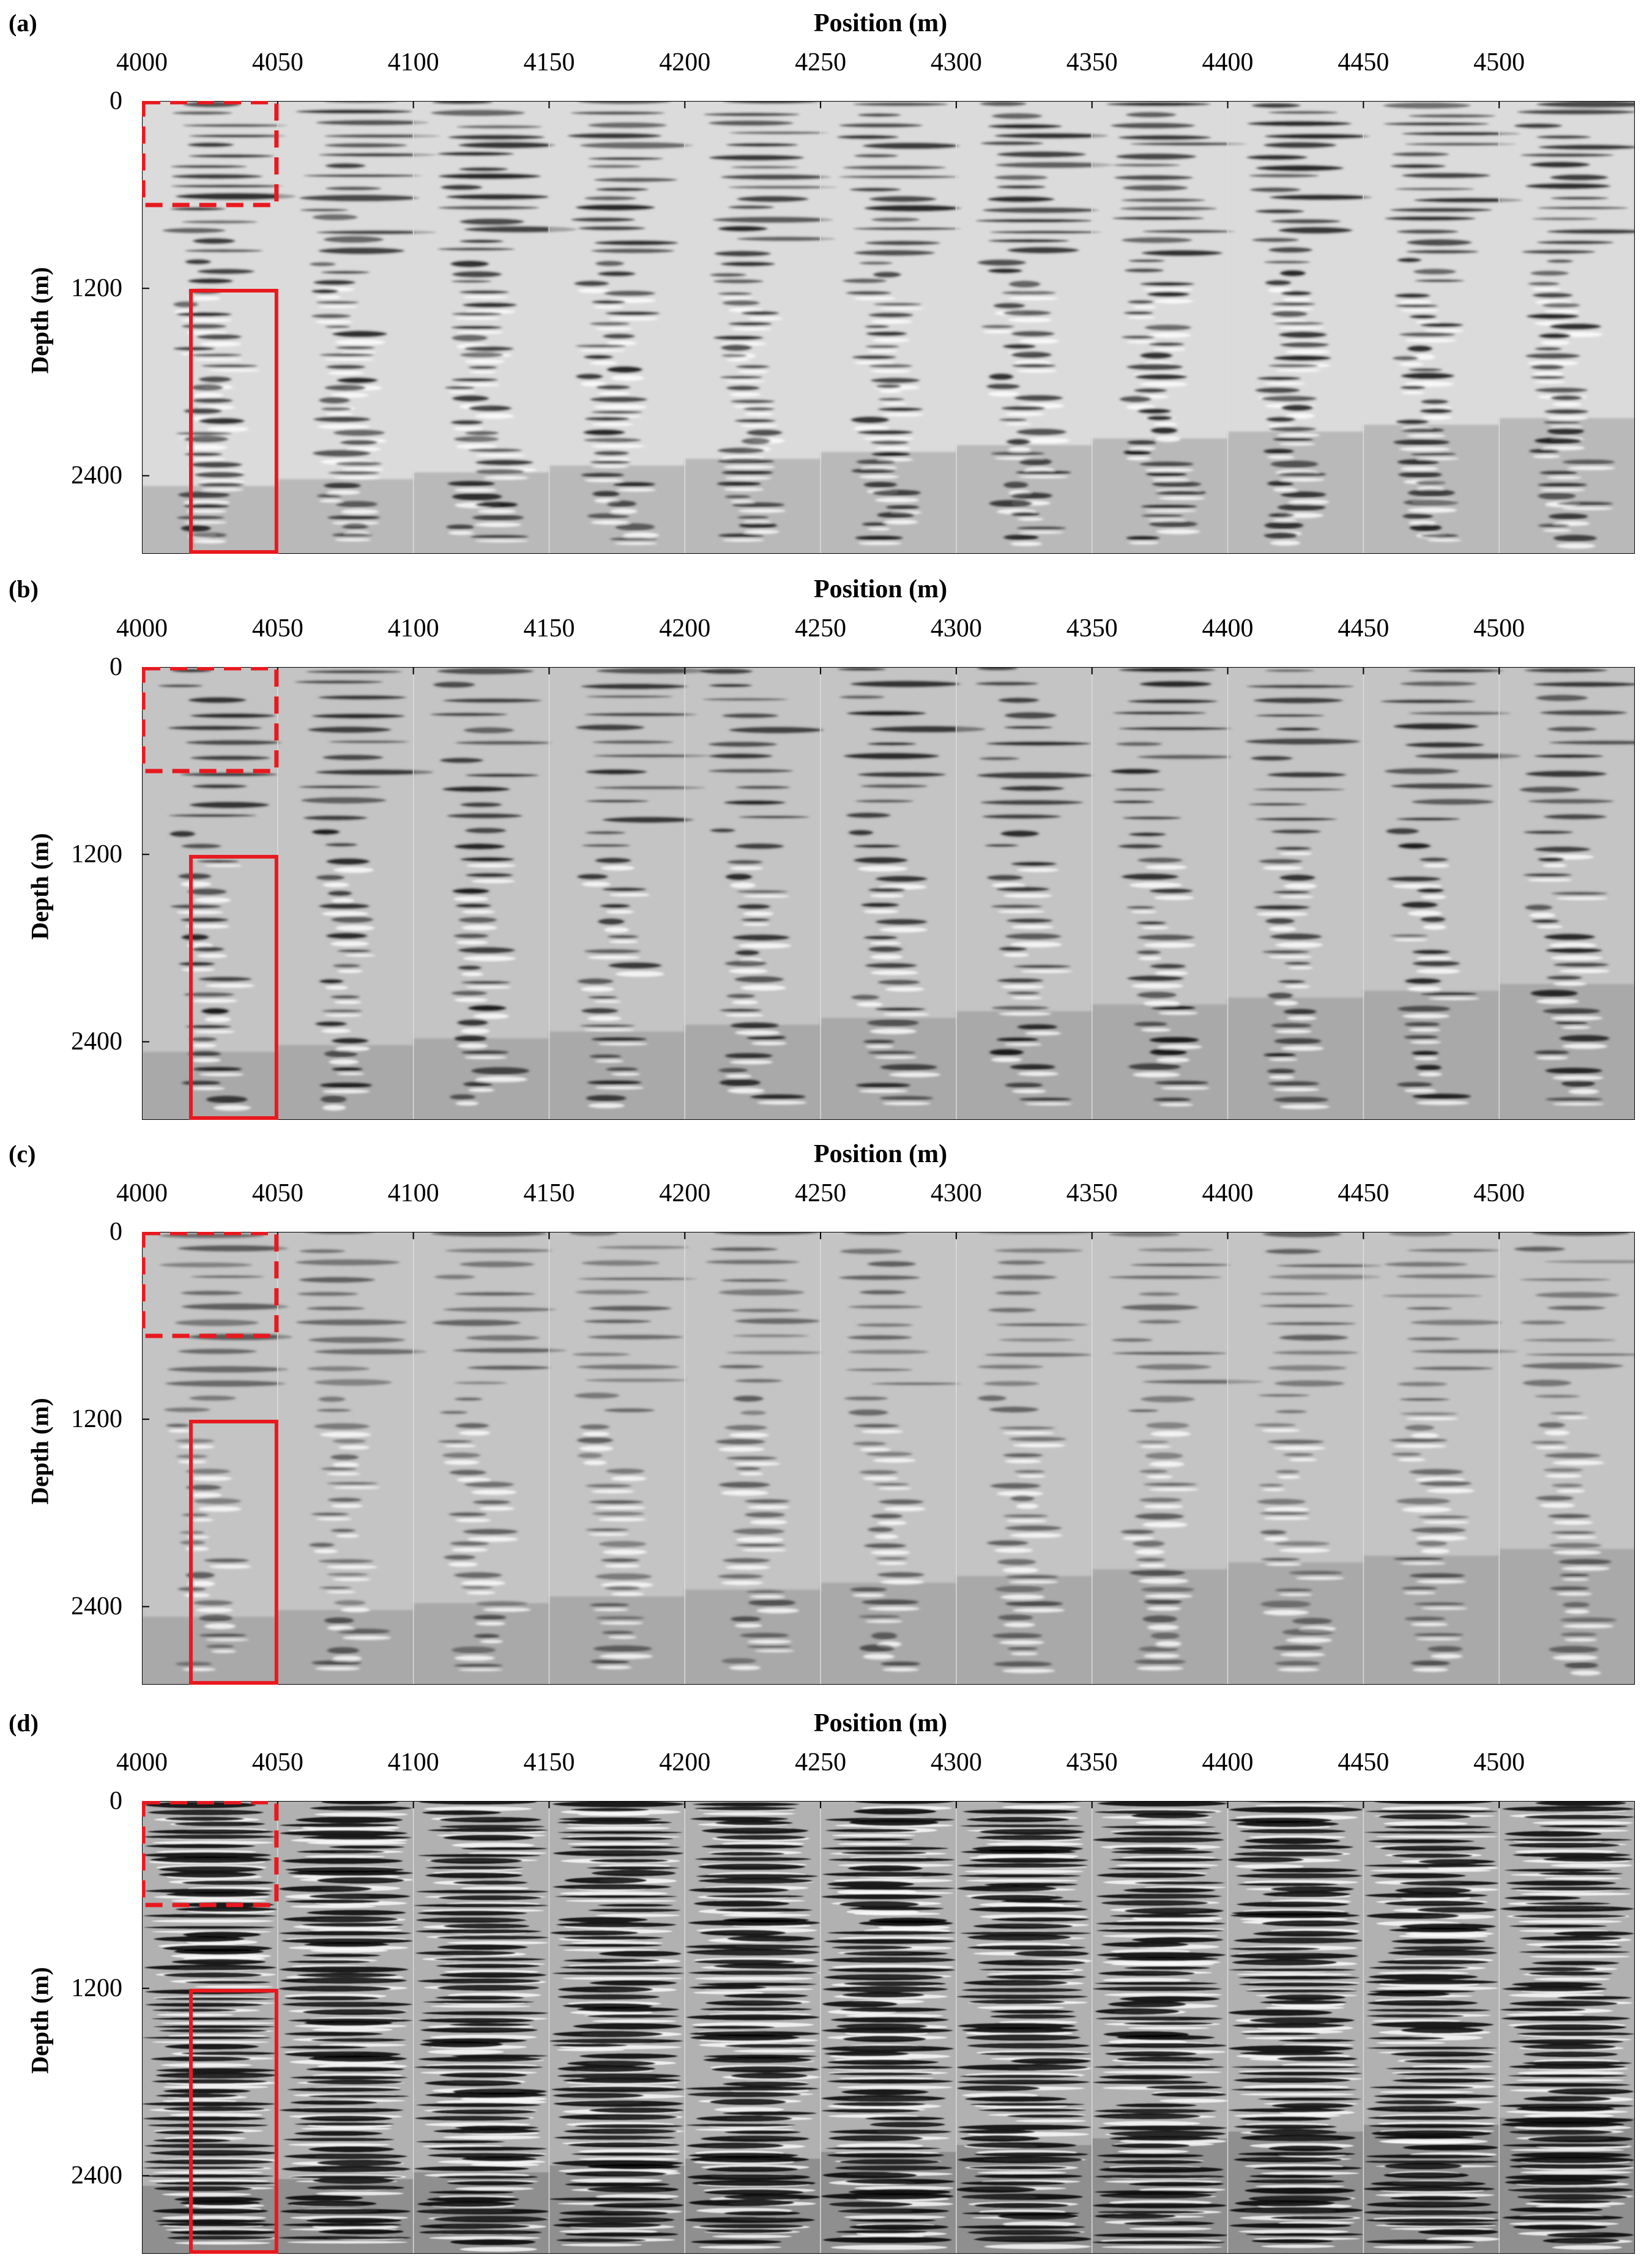 This screenshot has height=2263, width=1652. Describe the element at coordinates (23, 23) in the screenshot. I see `panel-label: (a)` at that location.